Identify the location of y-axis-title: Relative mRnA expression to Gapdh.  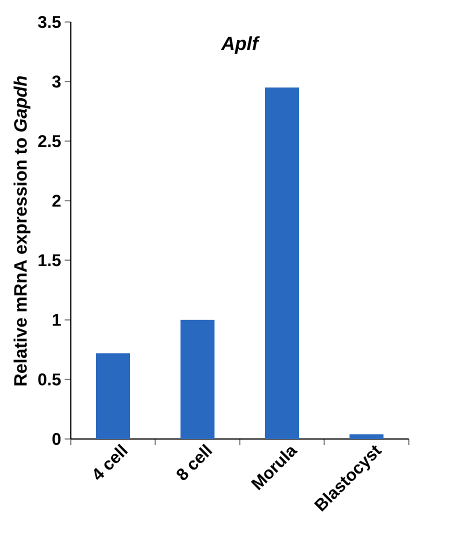
(22, 231).